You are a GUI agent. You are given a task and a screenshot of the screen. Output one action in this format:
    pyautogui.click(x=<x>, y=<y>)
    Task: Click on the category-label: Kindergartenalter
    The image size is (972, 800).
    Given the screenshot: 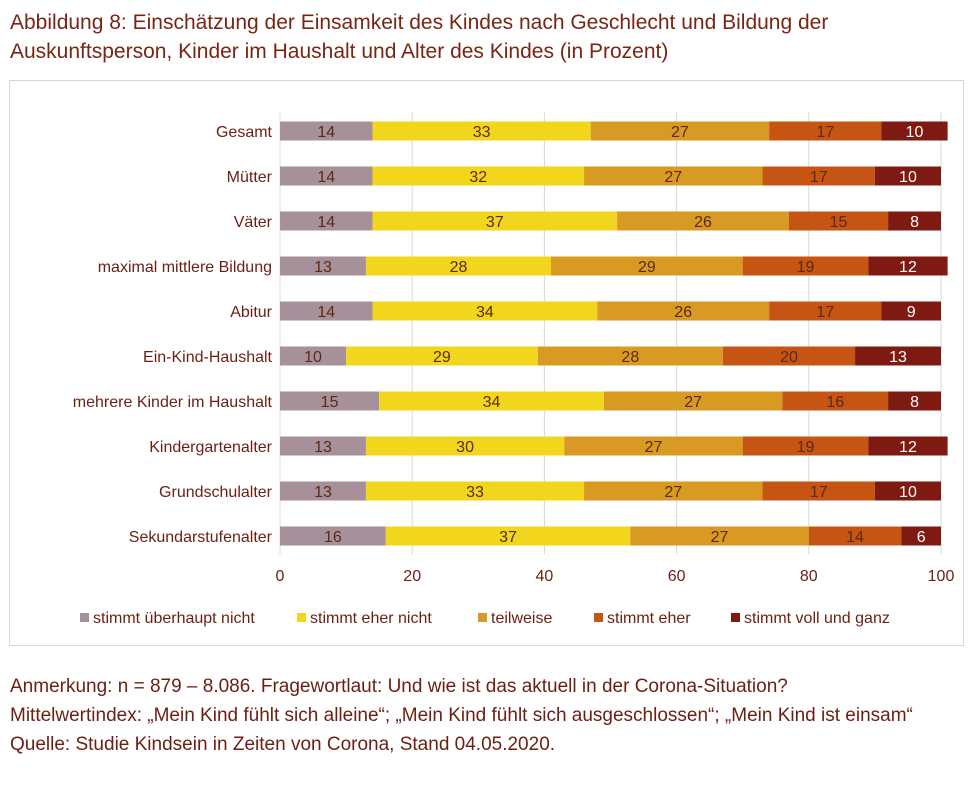 What is the action you would take?
    pyautogui.click(x=210, y=447)
    